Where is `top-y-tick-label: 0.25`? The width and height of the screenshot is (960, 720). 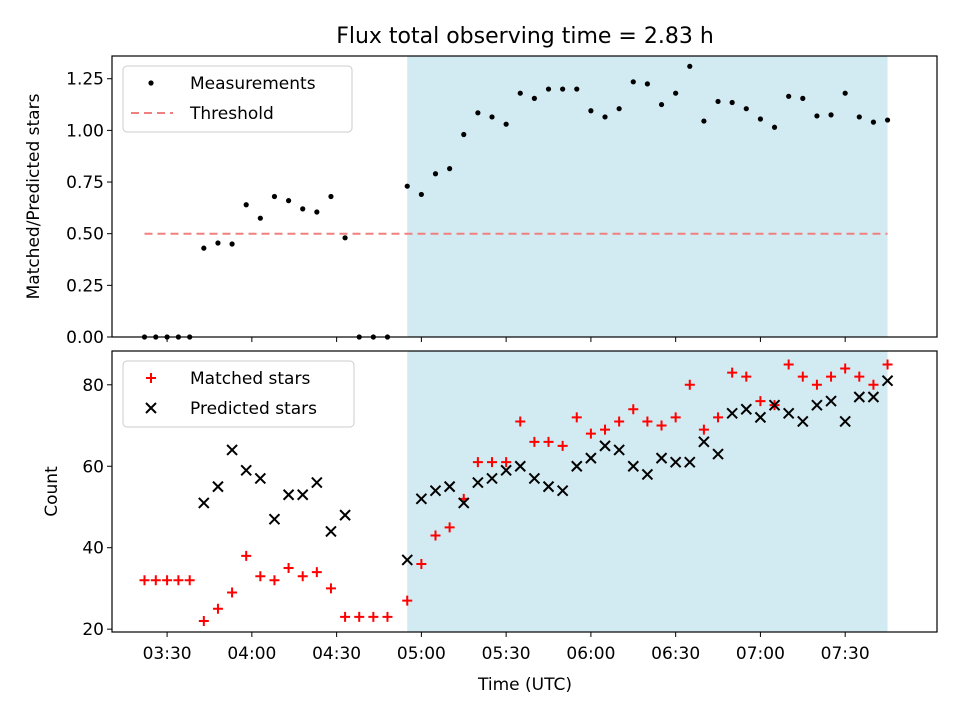 top-y-tick-label: 0.25 is located at coordinates (85, 286).